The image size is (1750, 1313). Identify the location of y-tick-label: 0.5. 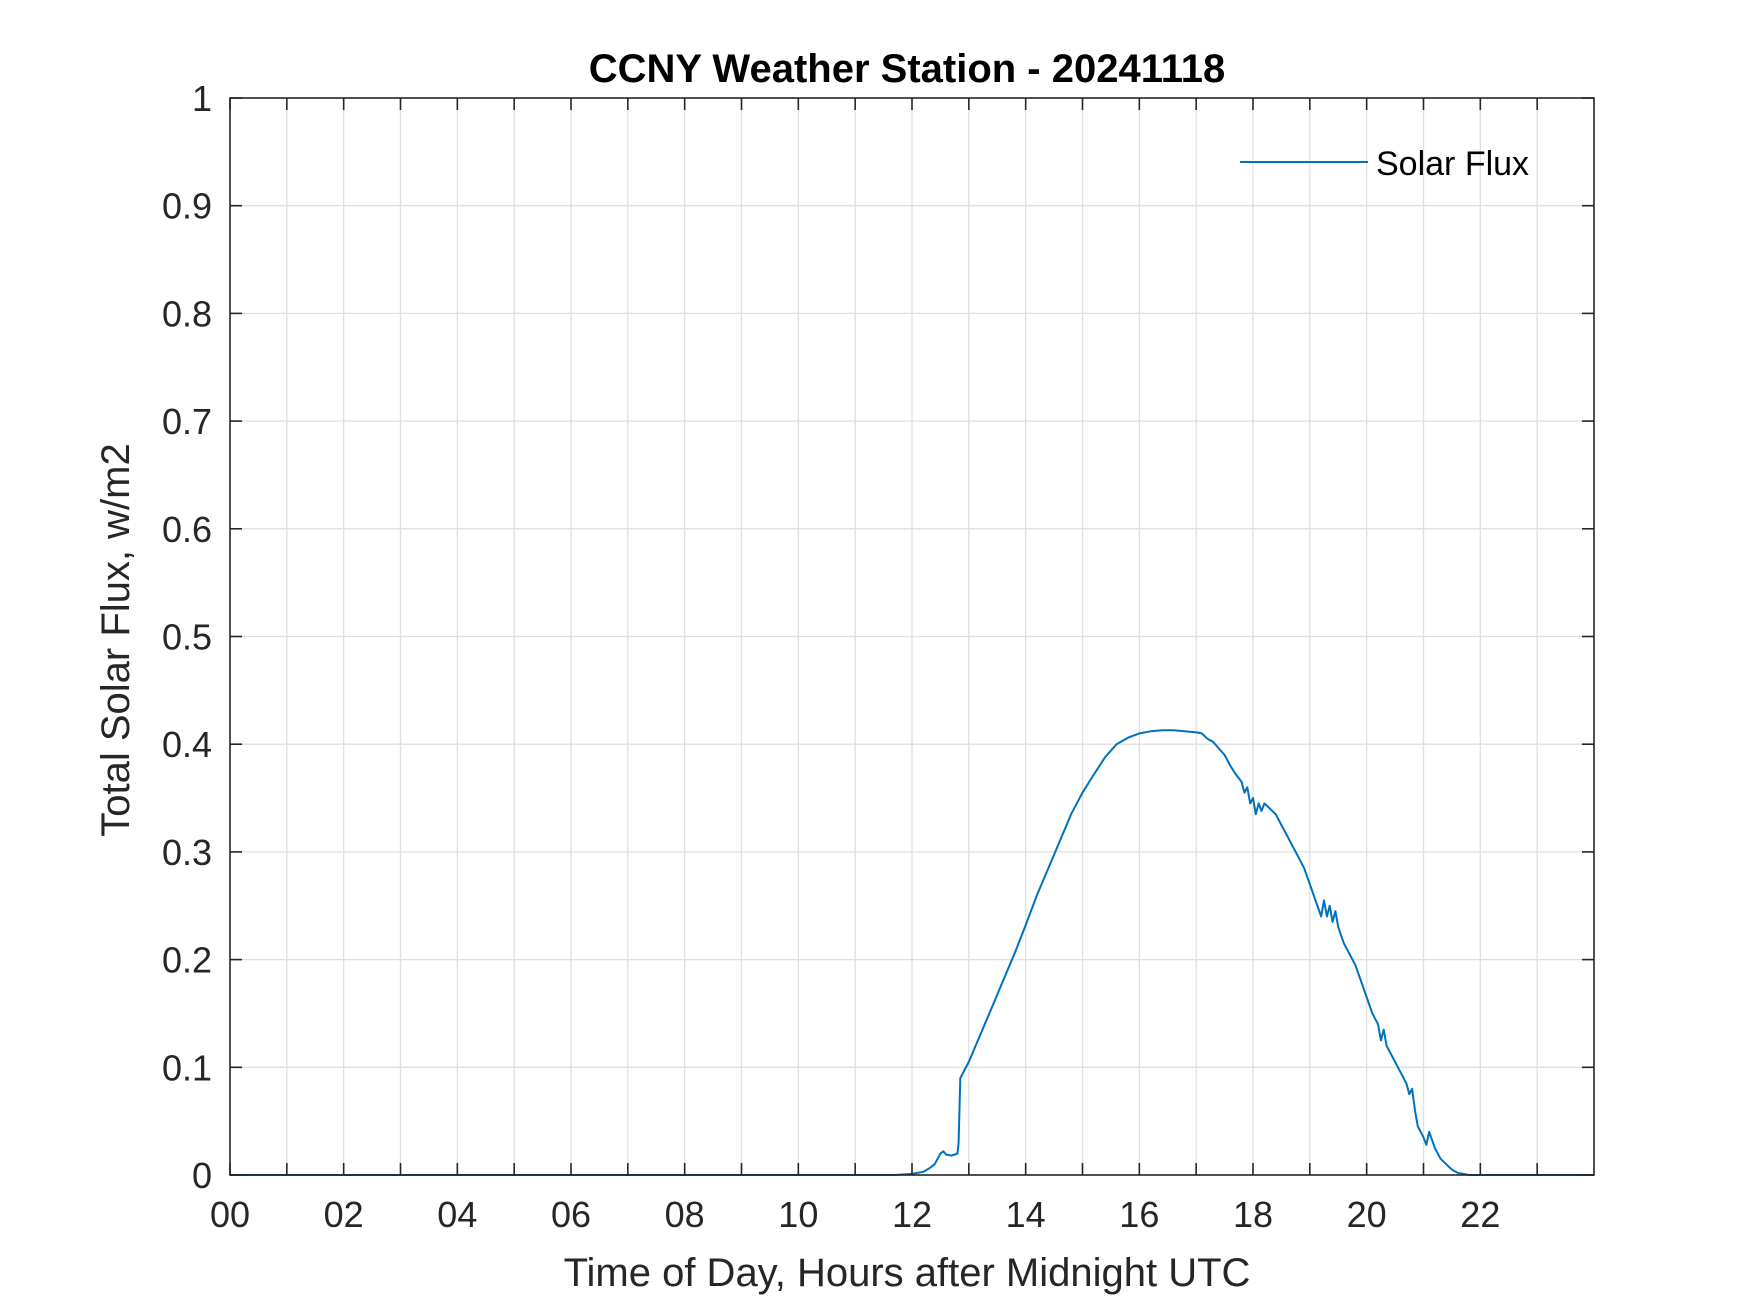
(187, 637).